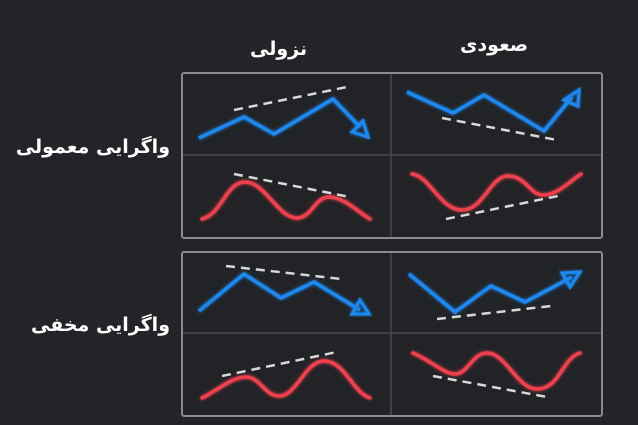 The width and height of the screenshot is (638, 425). Describe the element at coordinates (494, 45) in the screenshot. I see `column-header-bullish: صعودی` at that location.